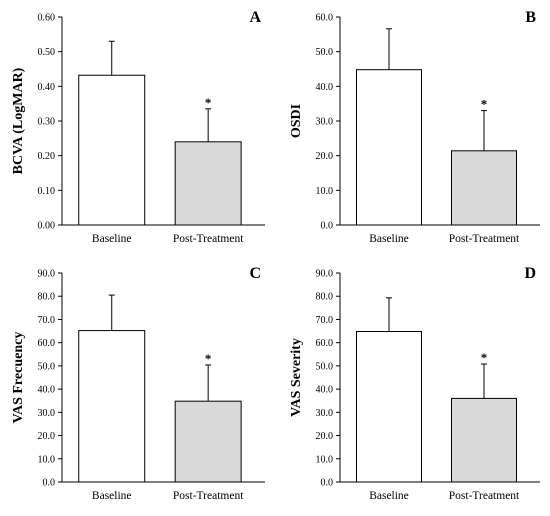 The image size is (550, 516). What do you see at coordinates (530, 17) in the screenshot?
I see `panel-letter: B` at bounding box center [530, 17].